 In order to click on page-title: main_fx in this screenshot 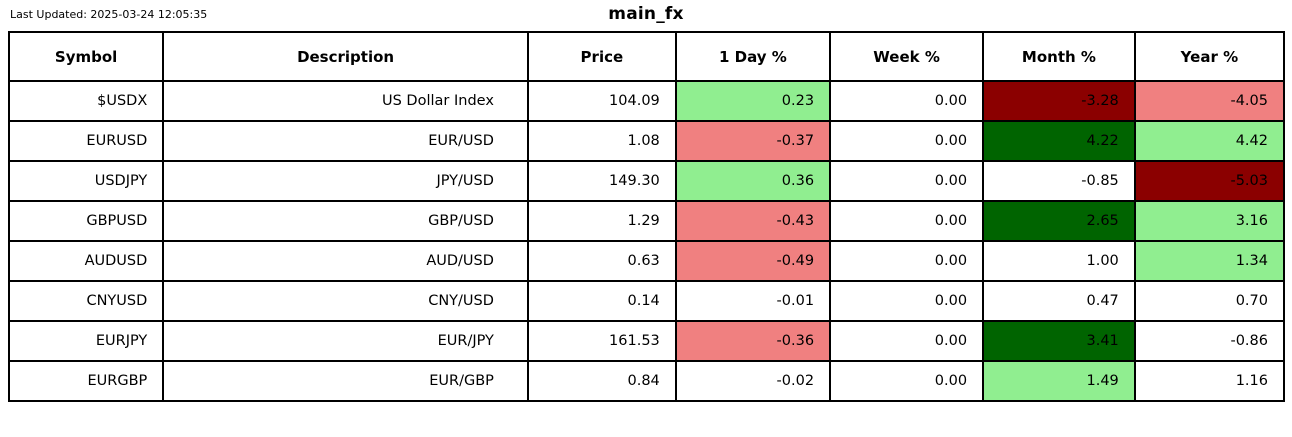, I will do `click(646, 14)`.